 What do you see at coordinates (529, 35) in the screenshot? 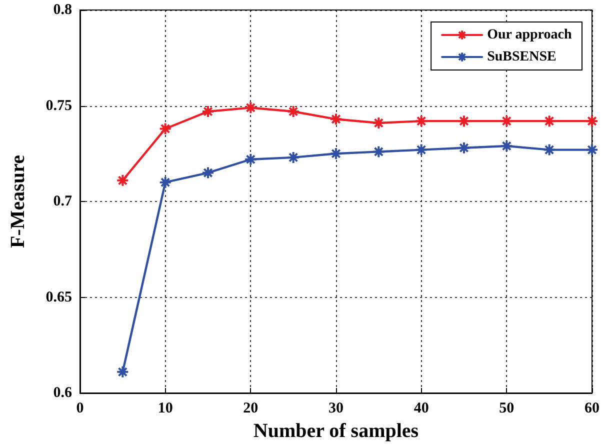
I see `legend-label: Our approach` at bounding box center [529, 35].